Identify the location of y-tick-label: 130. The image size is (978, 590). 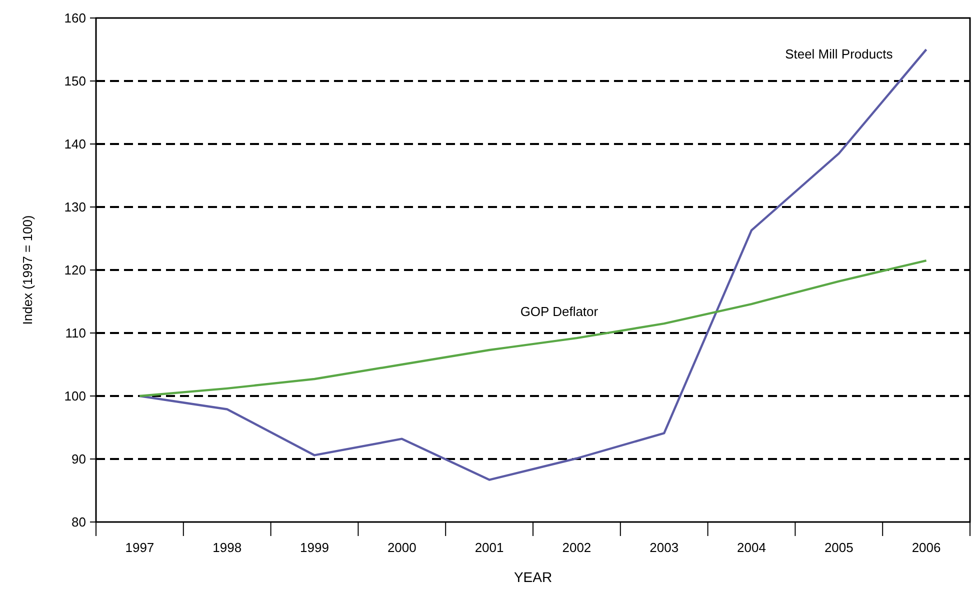
(75, 207).